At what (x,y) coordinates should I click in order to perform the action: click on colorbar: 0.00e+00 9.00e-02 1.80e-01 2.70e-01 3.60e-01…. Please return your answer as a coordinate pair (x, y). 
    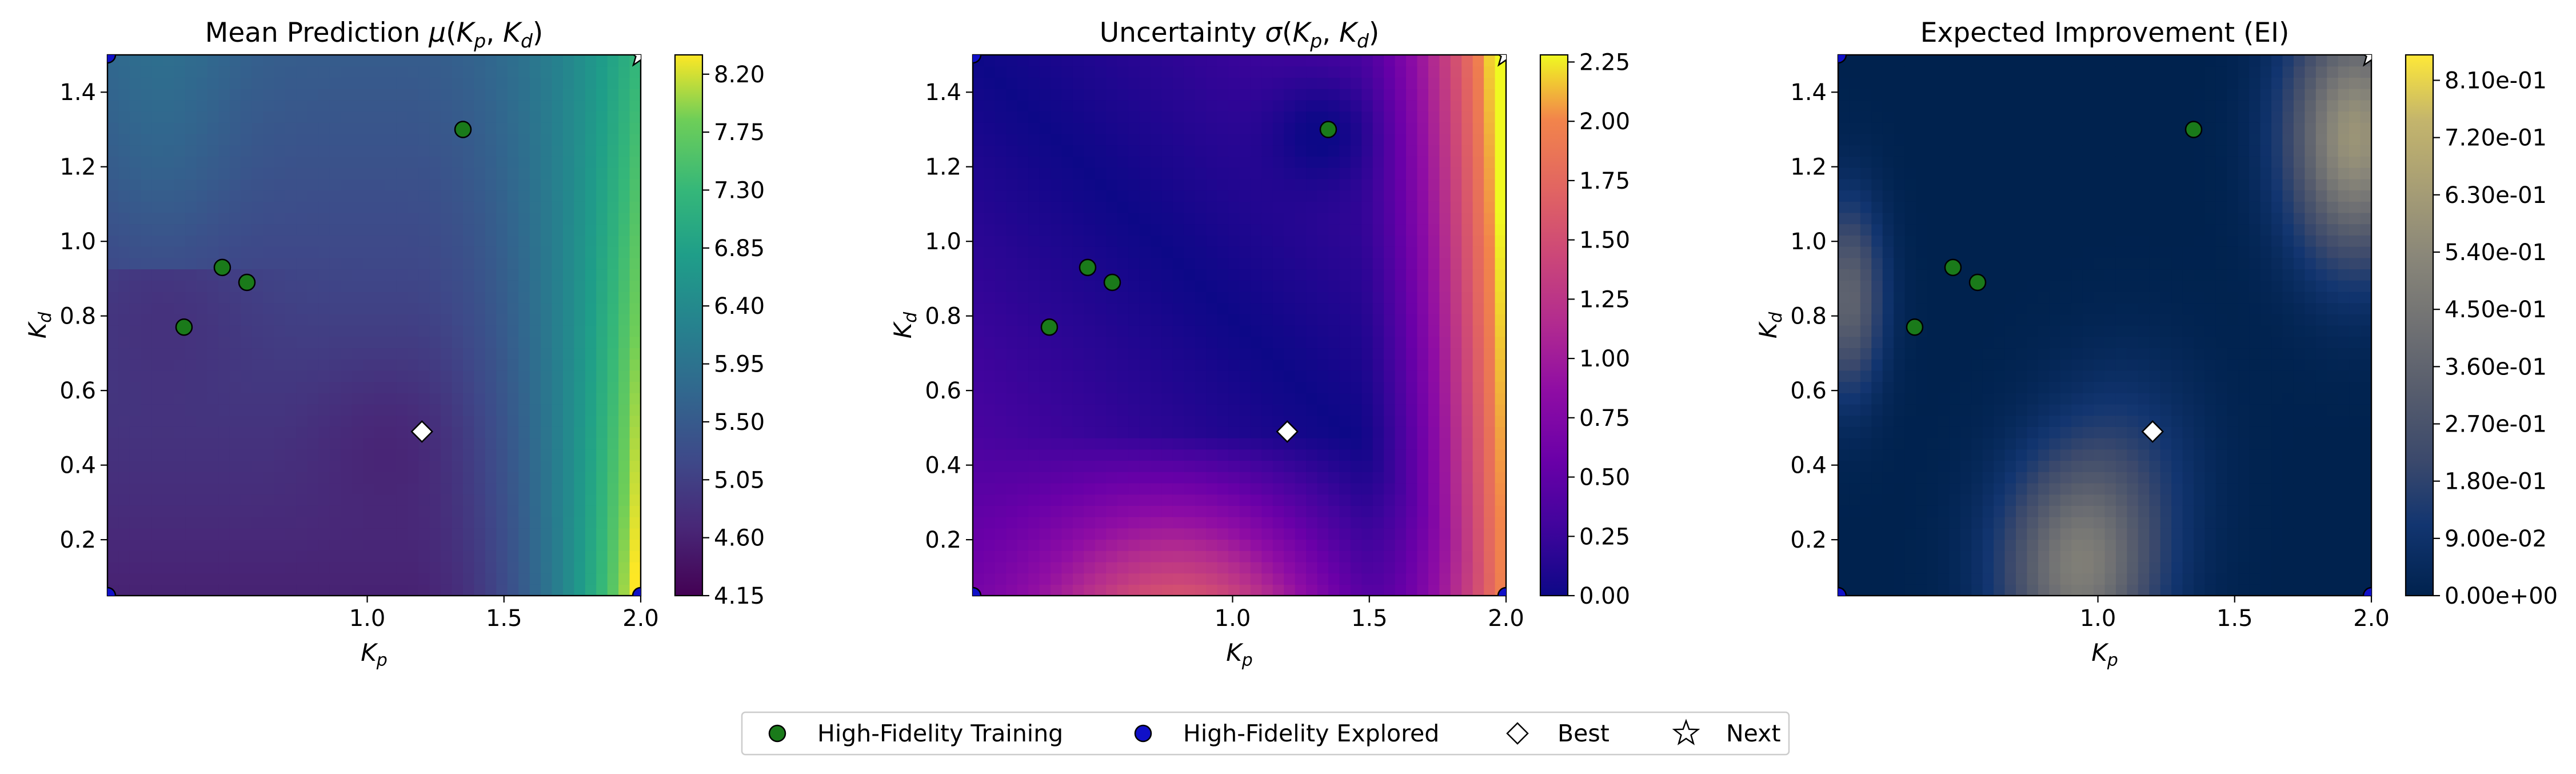
    Looking at the image, I should click on (2482, 332).